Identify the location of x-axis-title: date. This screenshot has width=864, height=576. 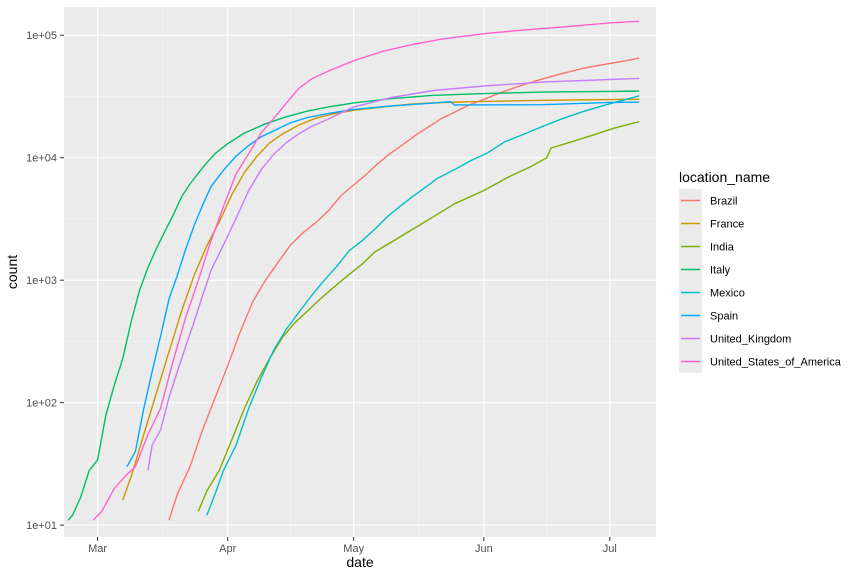
(359, 562).